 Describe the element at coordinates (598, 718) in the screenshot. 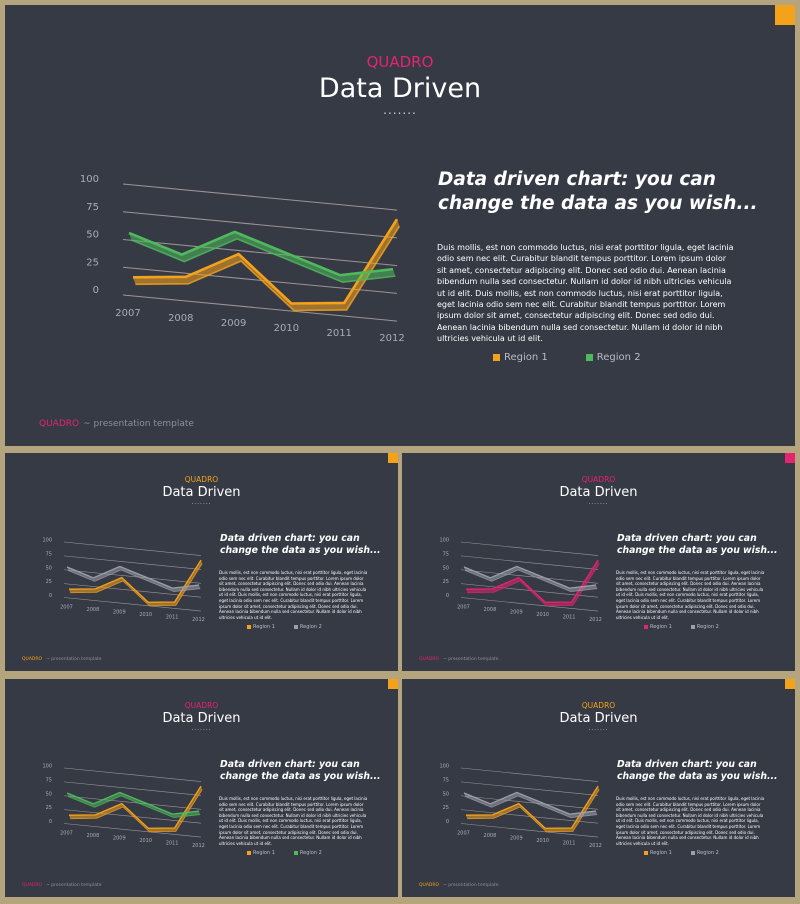

I see `slide-title: Data Driven` at that location.